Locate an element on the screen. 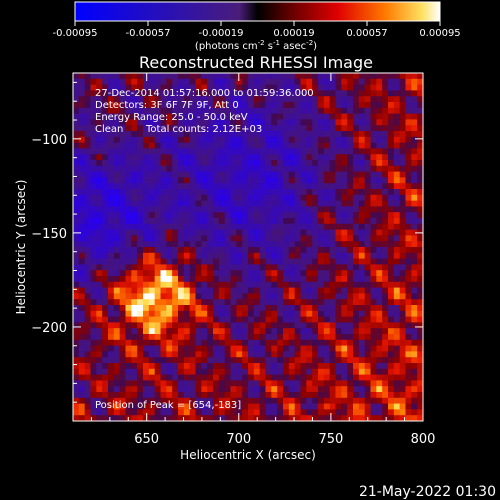  peak-position-text: Position of Peak = [654,-183] is located at coordinates (168, 405).